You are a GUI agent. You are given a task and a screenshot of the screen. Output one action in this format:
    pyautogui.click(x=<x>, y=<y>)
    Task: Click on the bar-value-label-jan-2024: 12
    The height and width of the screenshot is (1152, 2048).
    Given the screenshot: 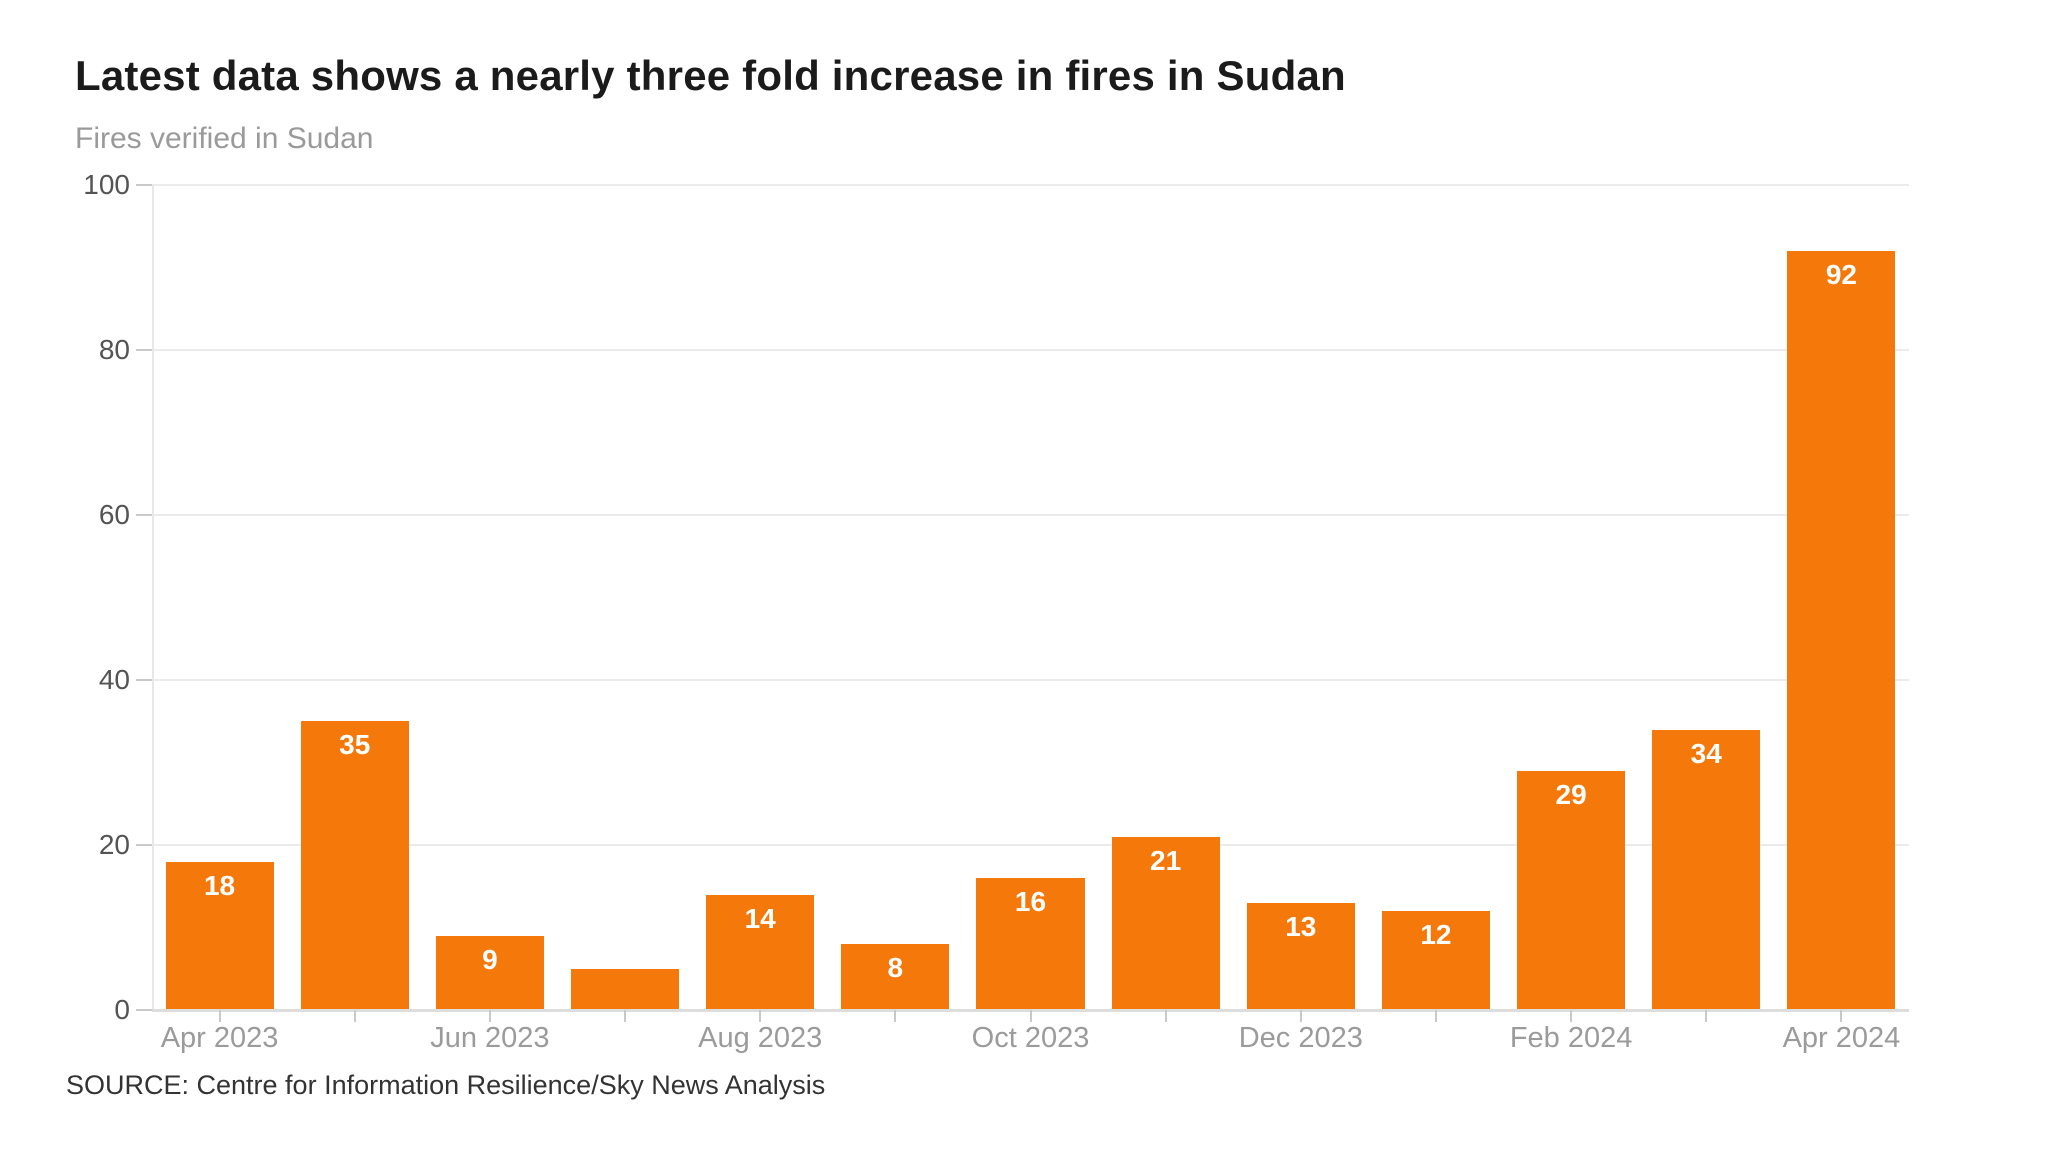 What is the action you would take?
    pyautogui.click(x=1436, y=934)
    